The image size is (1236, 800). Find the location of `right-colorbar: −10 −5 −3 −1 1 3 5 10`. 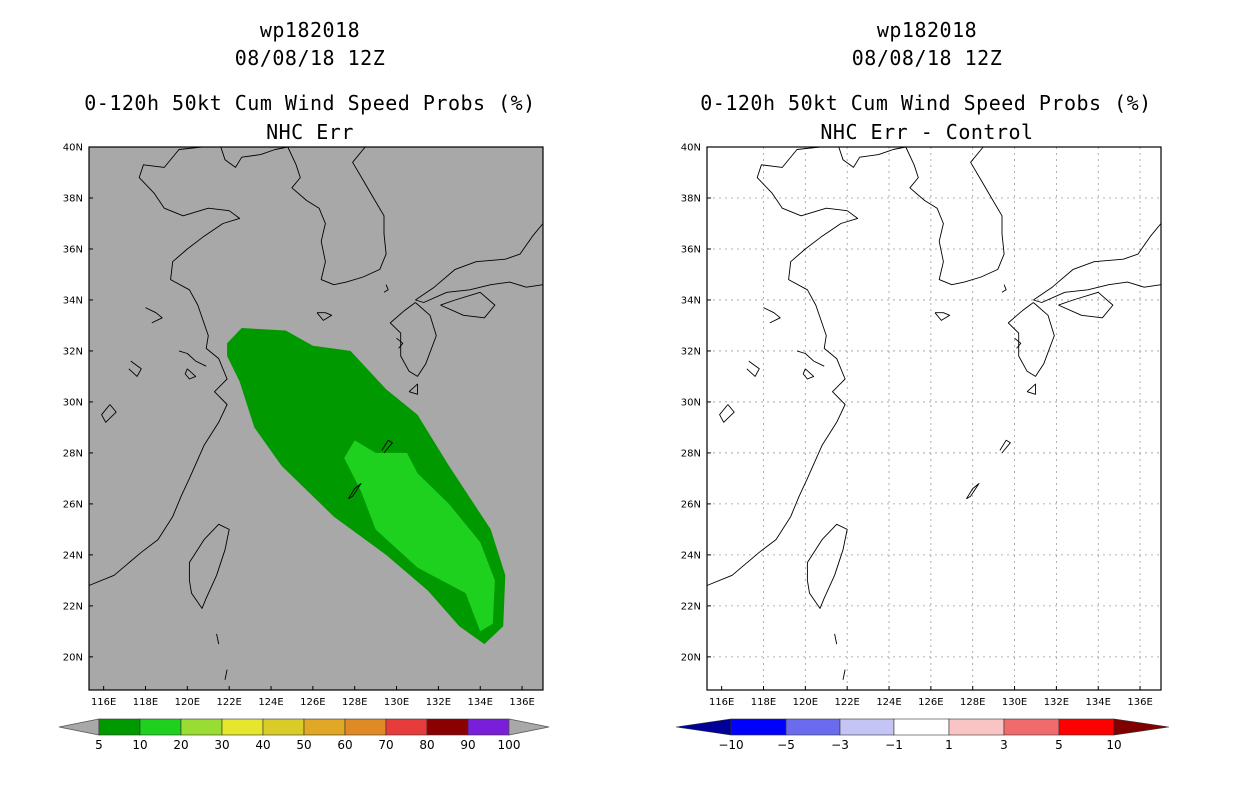

right-colorbar: −10 −5 −3 −1 1 3 5 10 is located at coordinates (922, 735).